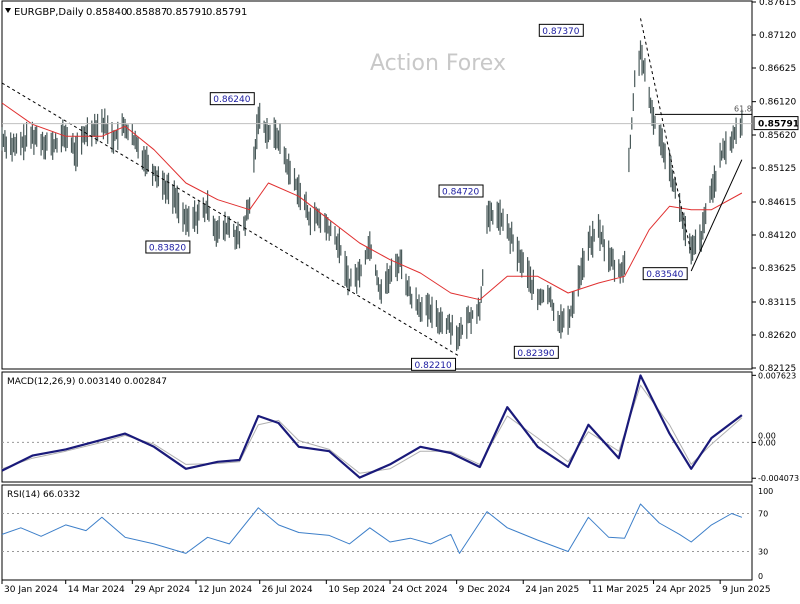  What do you see at coordinates (765, 491) in the screenshot?
I see `rsi-tick-label: 100` at bounding box center [765, 491].